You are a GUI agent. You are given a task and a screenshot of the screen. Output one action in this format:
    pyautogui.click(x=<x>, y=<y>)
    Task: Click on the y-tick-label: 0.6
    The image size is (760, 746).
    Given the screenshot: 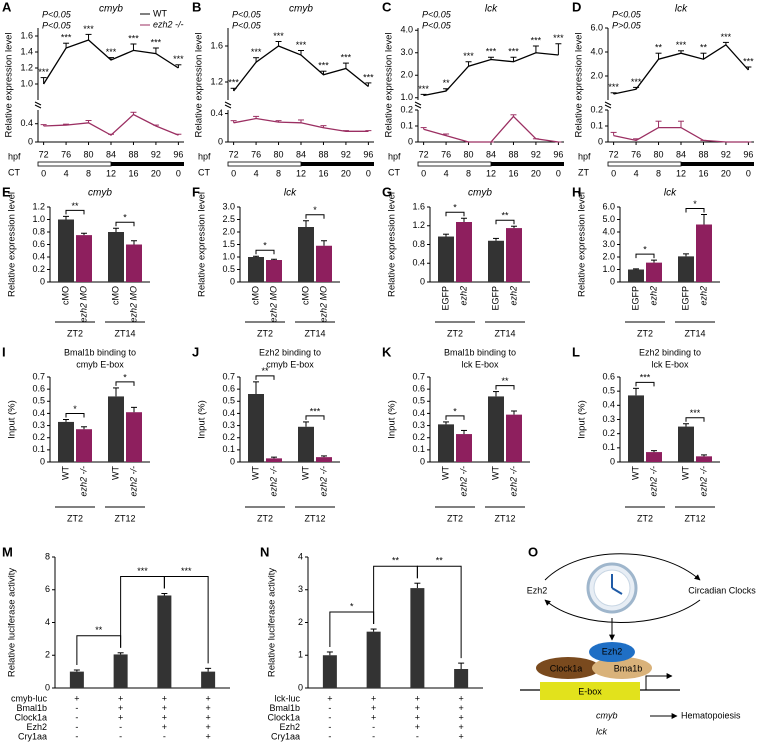 What is the action you would take?
    pyautogui.click(x=38, y=244)
    